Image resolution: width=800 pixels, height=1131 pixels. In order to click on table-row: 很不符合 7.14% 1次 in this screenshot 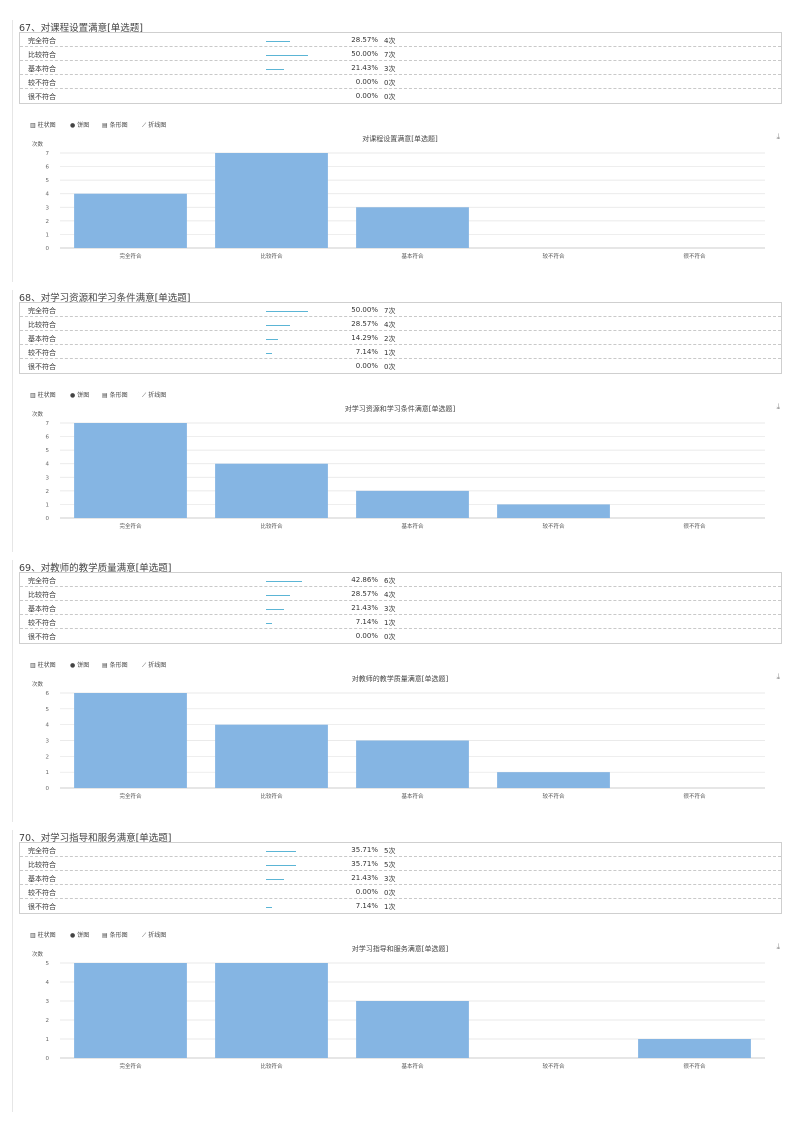, I will do `click(400, 906)`.